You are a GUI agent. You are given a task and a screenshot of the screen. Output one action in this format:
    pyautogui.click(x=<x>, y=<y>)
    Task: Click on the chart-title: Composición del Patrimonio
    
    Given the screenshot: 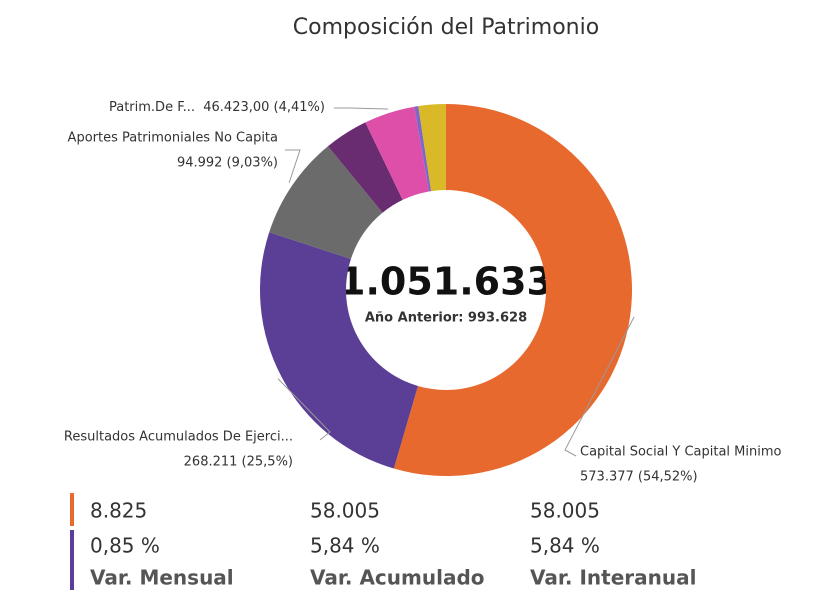 What is the action you would take?
    pyautogui.click(x=446, y=27)
    